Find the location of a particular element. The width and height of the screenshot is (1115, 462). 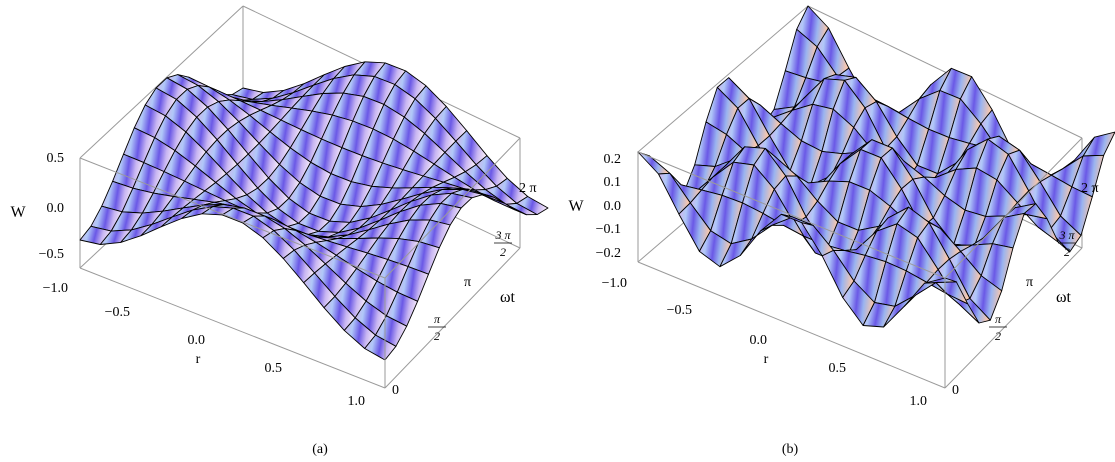

w-axis-label-b: W is located at coordinates (576, 206).